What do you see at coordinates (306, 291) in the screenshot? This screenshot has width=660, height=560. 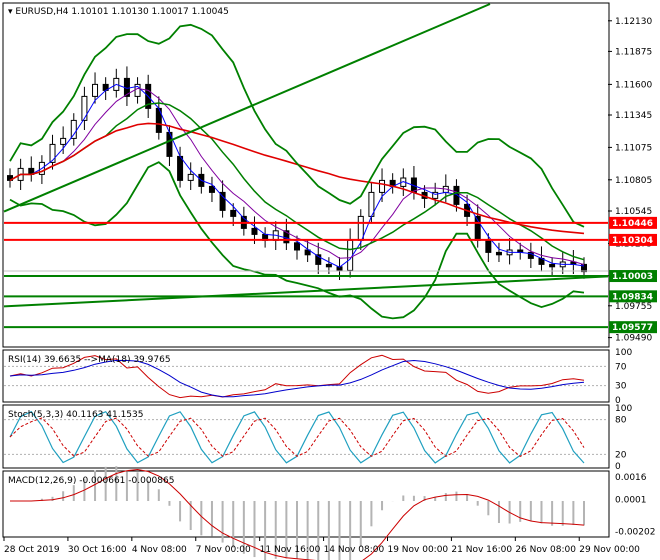 I see `trendline-rising-lower` at bounding box center [306, 291].